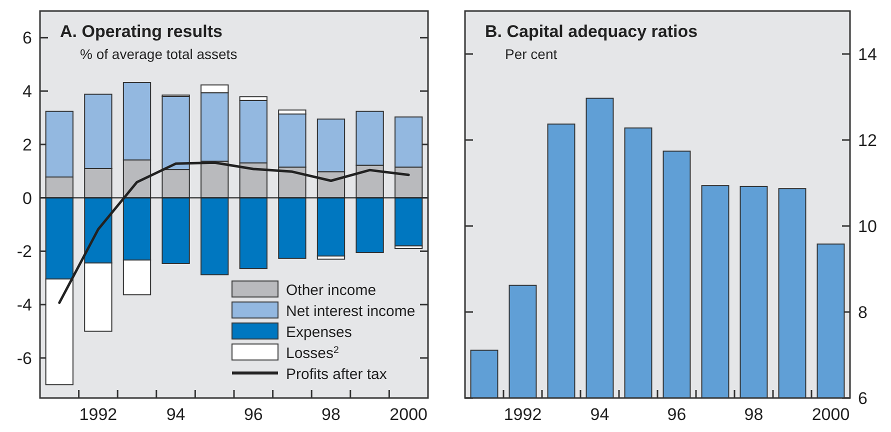 This screenshot has height=432, width=891. Describe the element at coordinates (312, 353) in the screenshot. I see `legend-label: Losses$^{2}$` at that location.